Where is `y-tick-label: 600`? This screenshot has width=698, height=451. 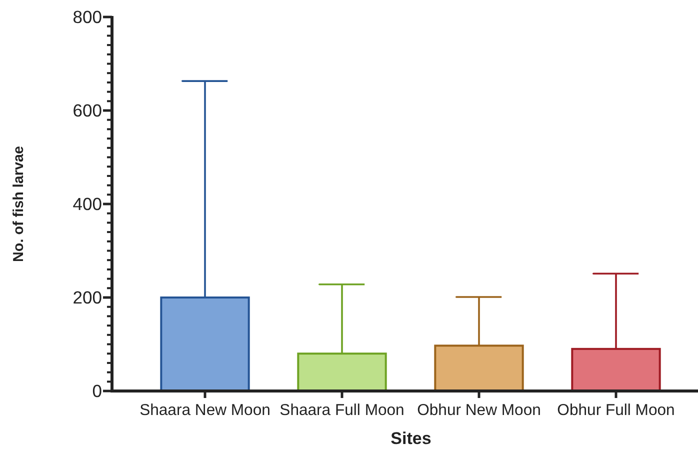
y-tick-label: 600 is located at coordinates (87, 110).